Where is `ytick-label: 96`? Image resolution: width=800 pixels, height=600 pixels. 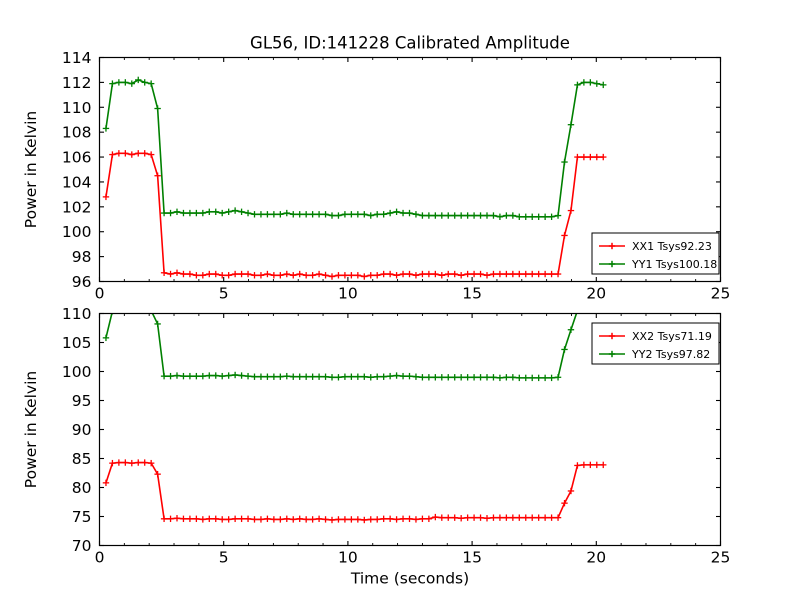 ytick-label: 96 is located at coordinates (82, 282).